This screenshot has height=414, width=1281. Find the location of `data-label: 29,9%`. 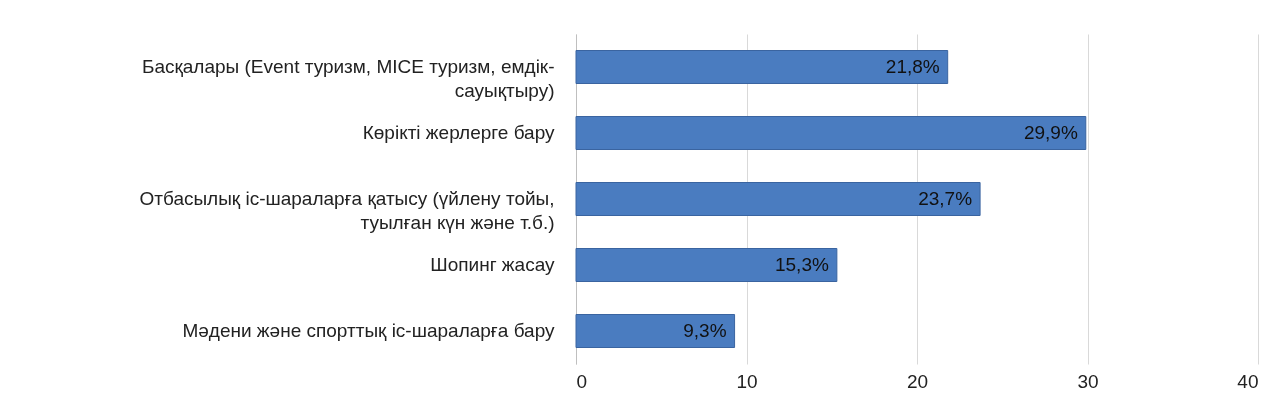

data-label: 29,9% is located at coordinates (1050, 132).